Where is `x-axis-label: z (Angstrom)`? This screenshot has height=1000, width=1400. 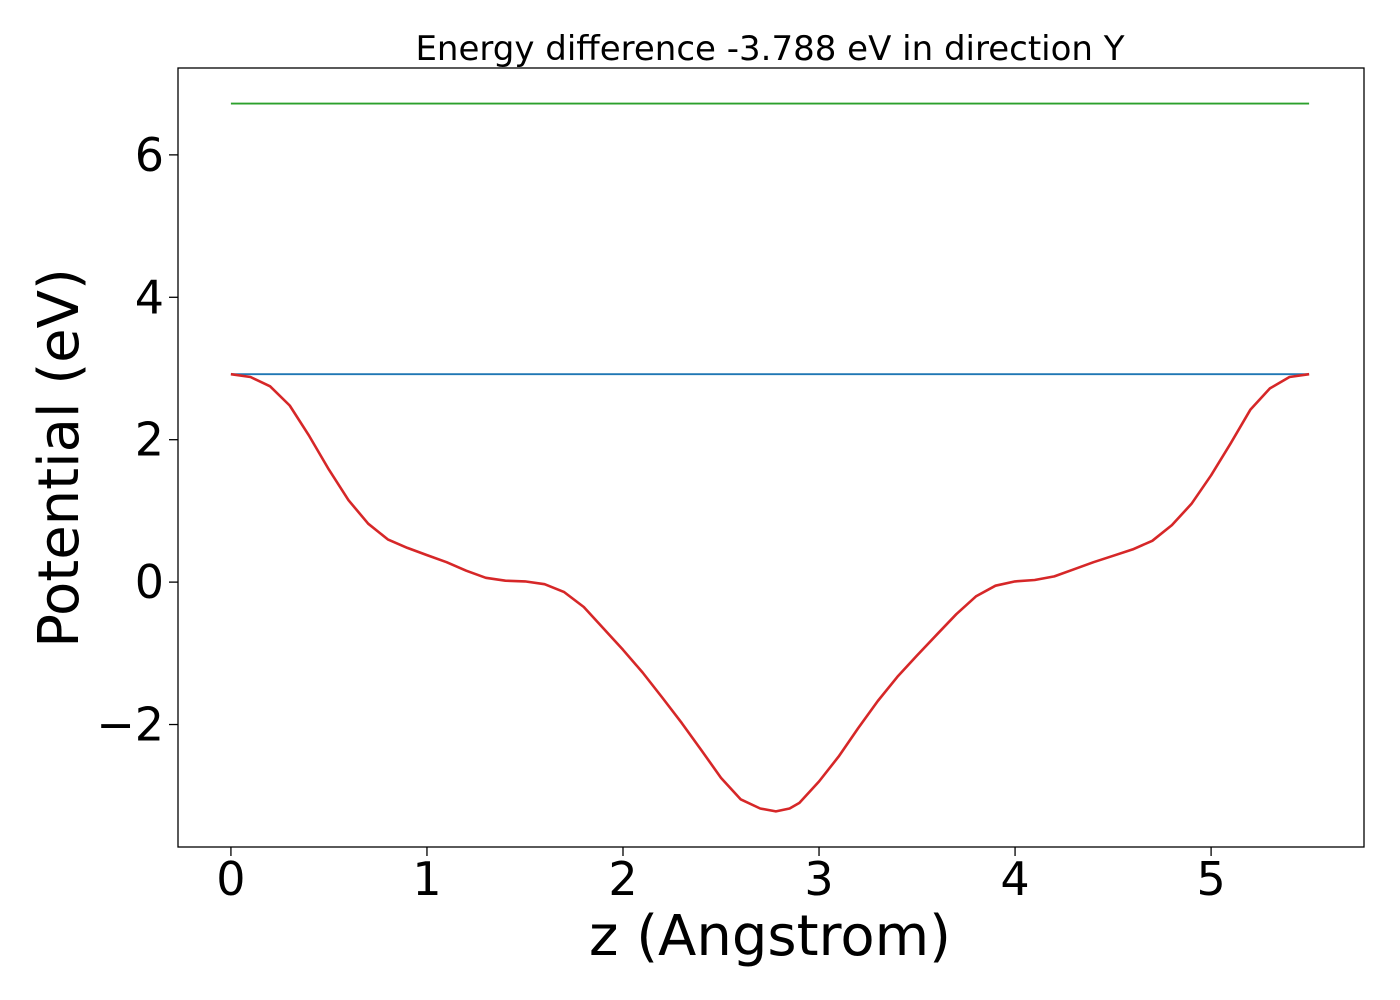
x-axis-label: z (Angstrom) is located at coordinates (770, 936).